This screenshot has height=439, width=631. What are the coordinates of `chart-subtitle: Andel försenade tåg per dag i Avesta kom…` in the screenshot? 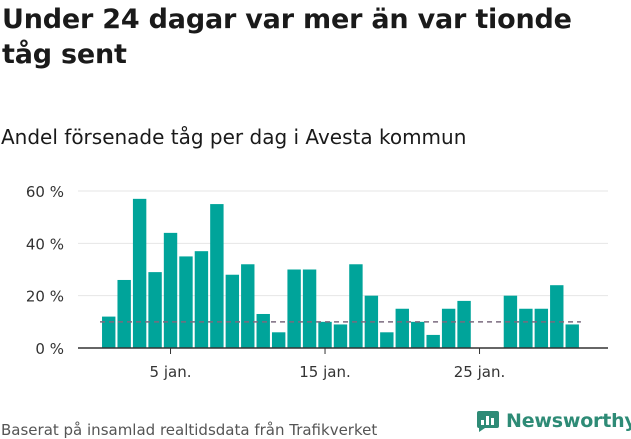 It's located at (234, 137).